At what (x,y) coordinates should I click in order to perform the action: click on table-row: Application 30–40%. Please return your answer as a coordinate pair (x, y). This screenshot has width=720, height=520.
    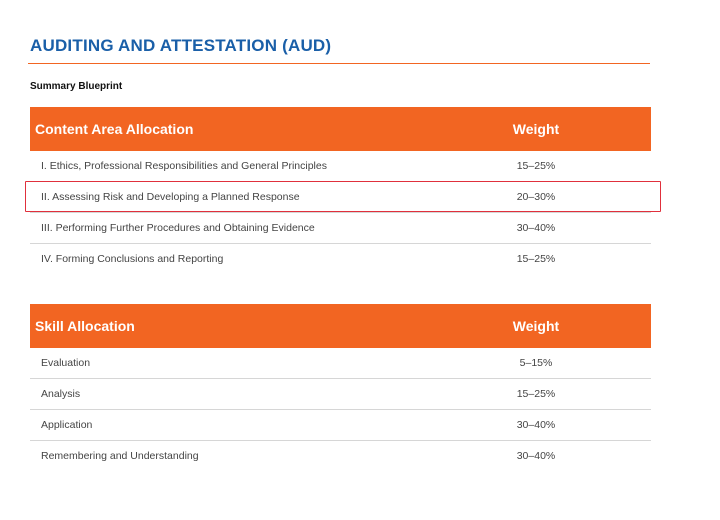
    Looking at the image, I should click on (340, 425).